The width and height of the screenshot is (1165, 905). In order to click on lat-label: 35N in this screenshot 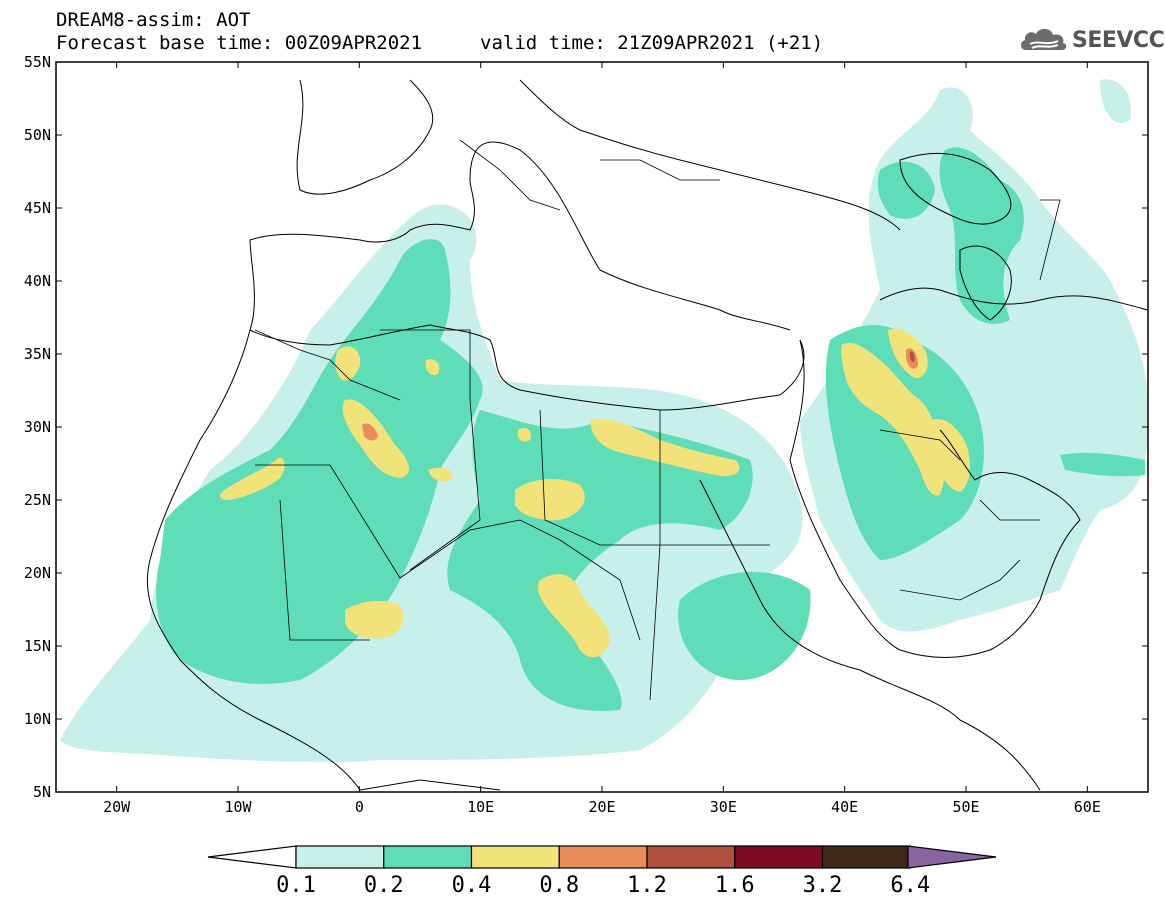, I will do `click(37, 354)`.